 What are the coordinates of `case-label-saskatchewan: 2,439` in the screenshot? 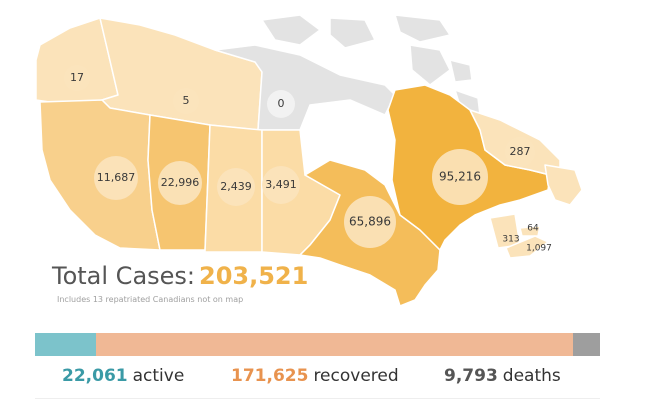 It's located at (236, 186).